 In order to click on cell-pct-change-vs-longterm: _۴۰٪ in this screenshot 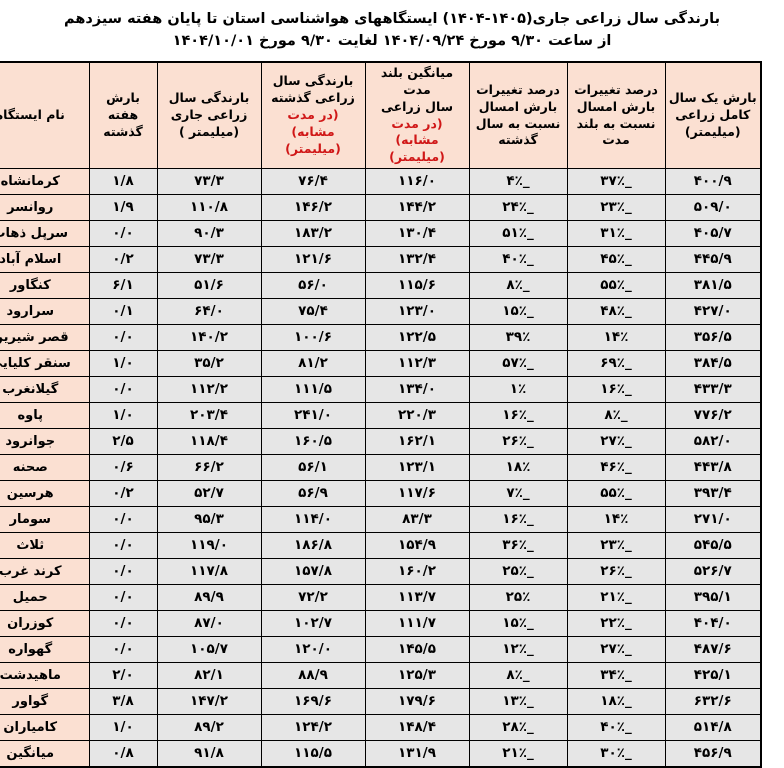, I will do `click(616, 728)`.